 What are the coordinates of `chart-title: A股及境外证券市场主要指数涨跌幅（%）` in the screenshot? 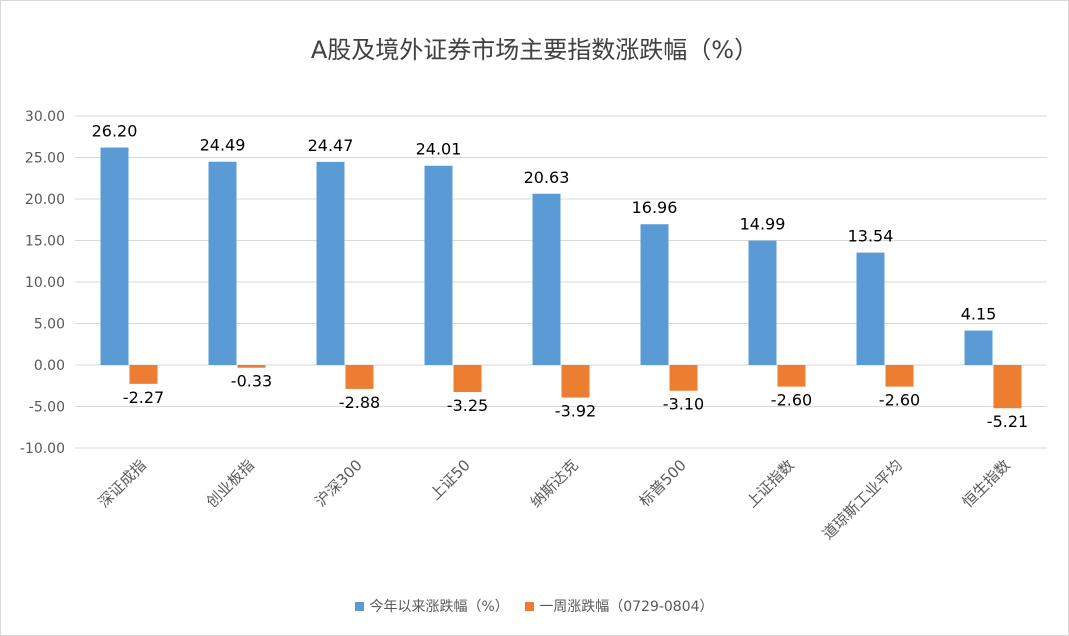 It's located at (534, 50).